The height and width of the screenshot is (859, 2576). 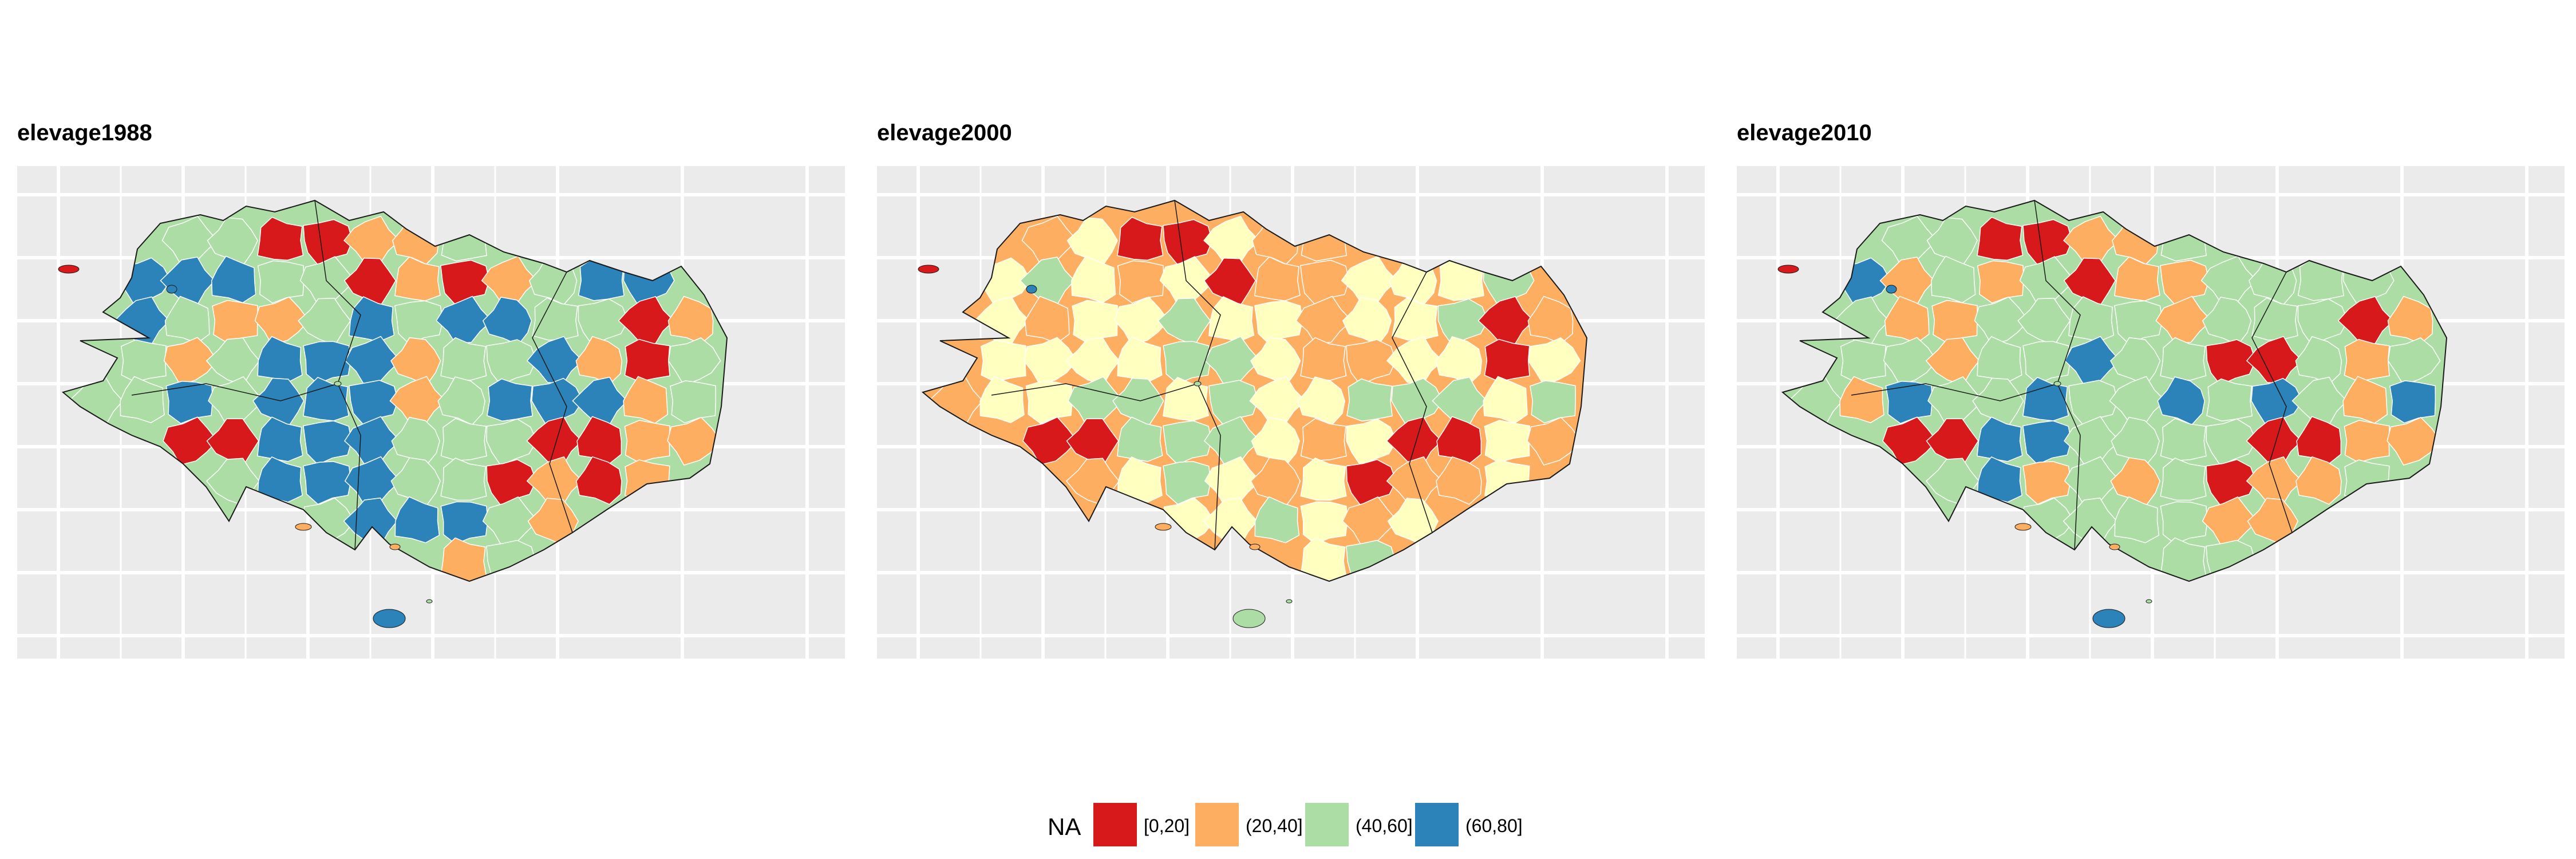 I want to click on legend-label: [0,20], so click(x=1167, y=825).